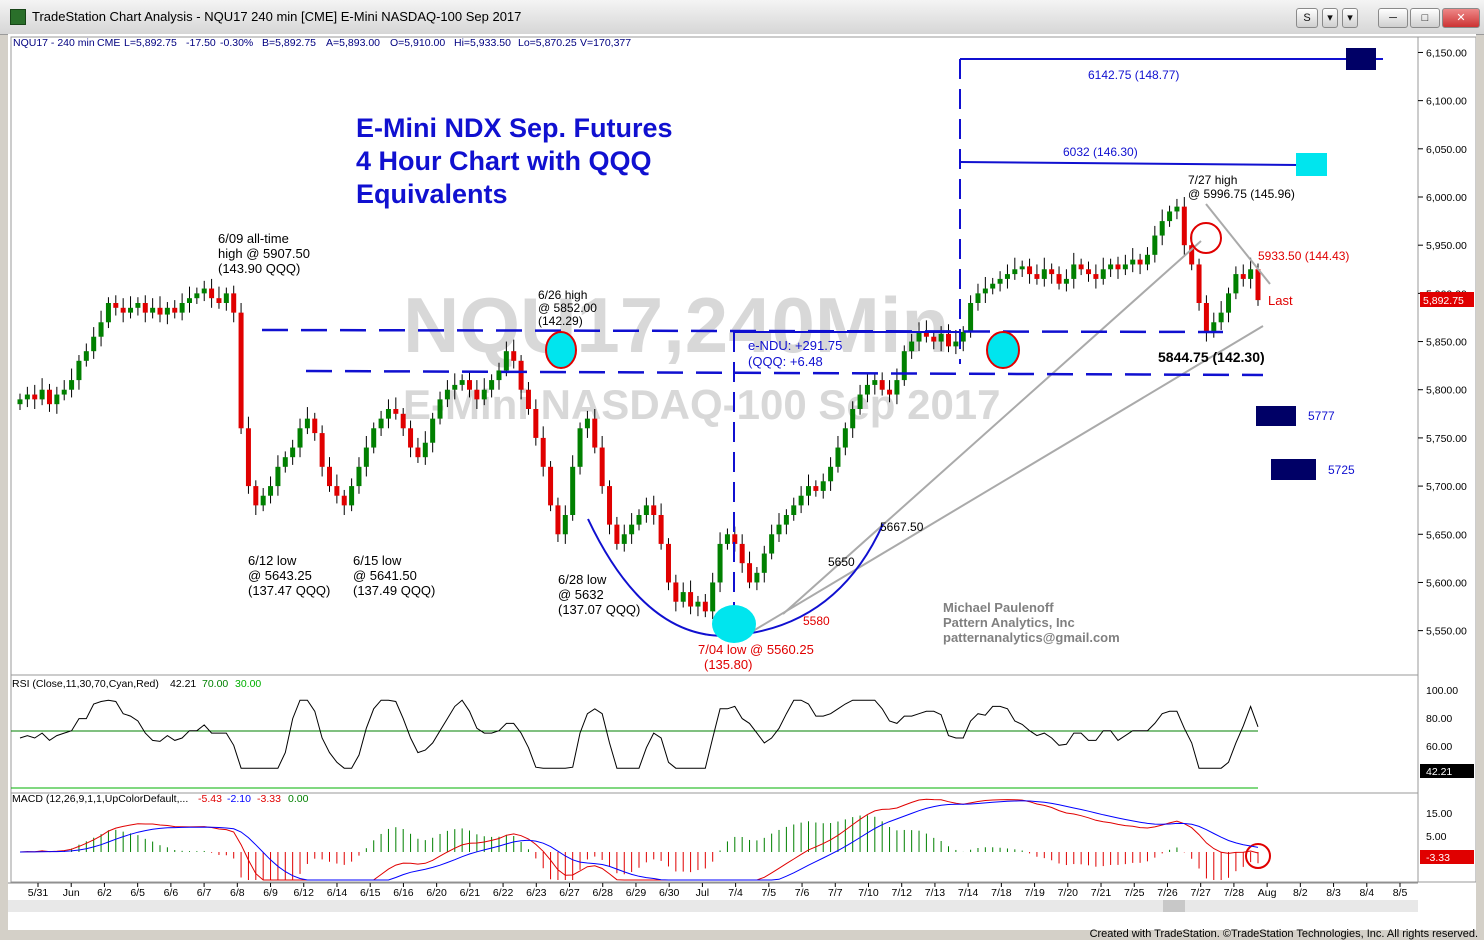 The height and width of the screenshot is (940, 1484). Describe the element at coordinates (1333, 893) in the screenshot. I see `date-tick-label: 8/3` at that location.